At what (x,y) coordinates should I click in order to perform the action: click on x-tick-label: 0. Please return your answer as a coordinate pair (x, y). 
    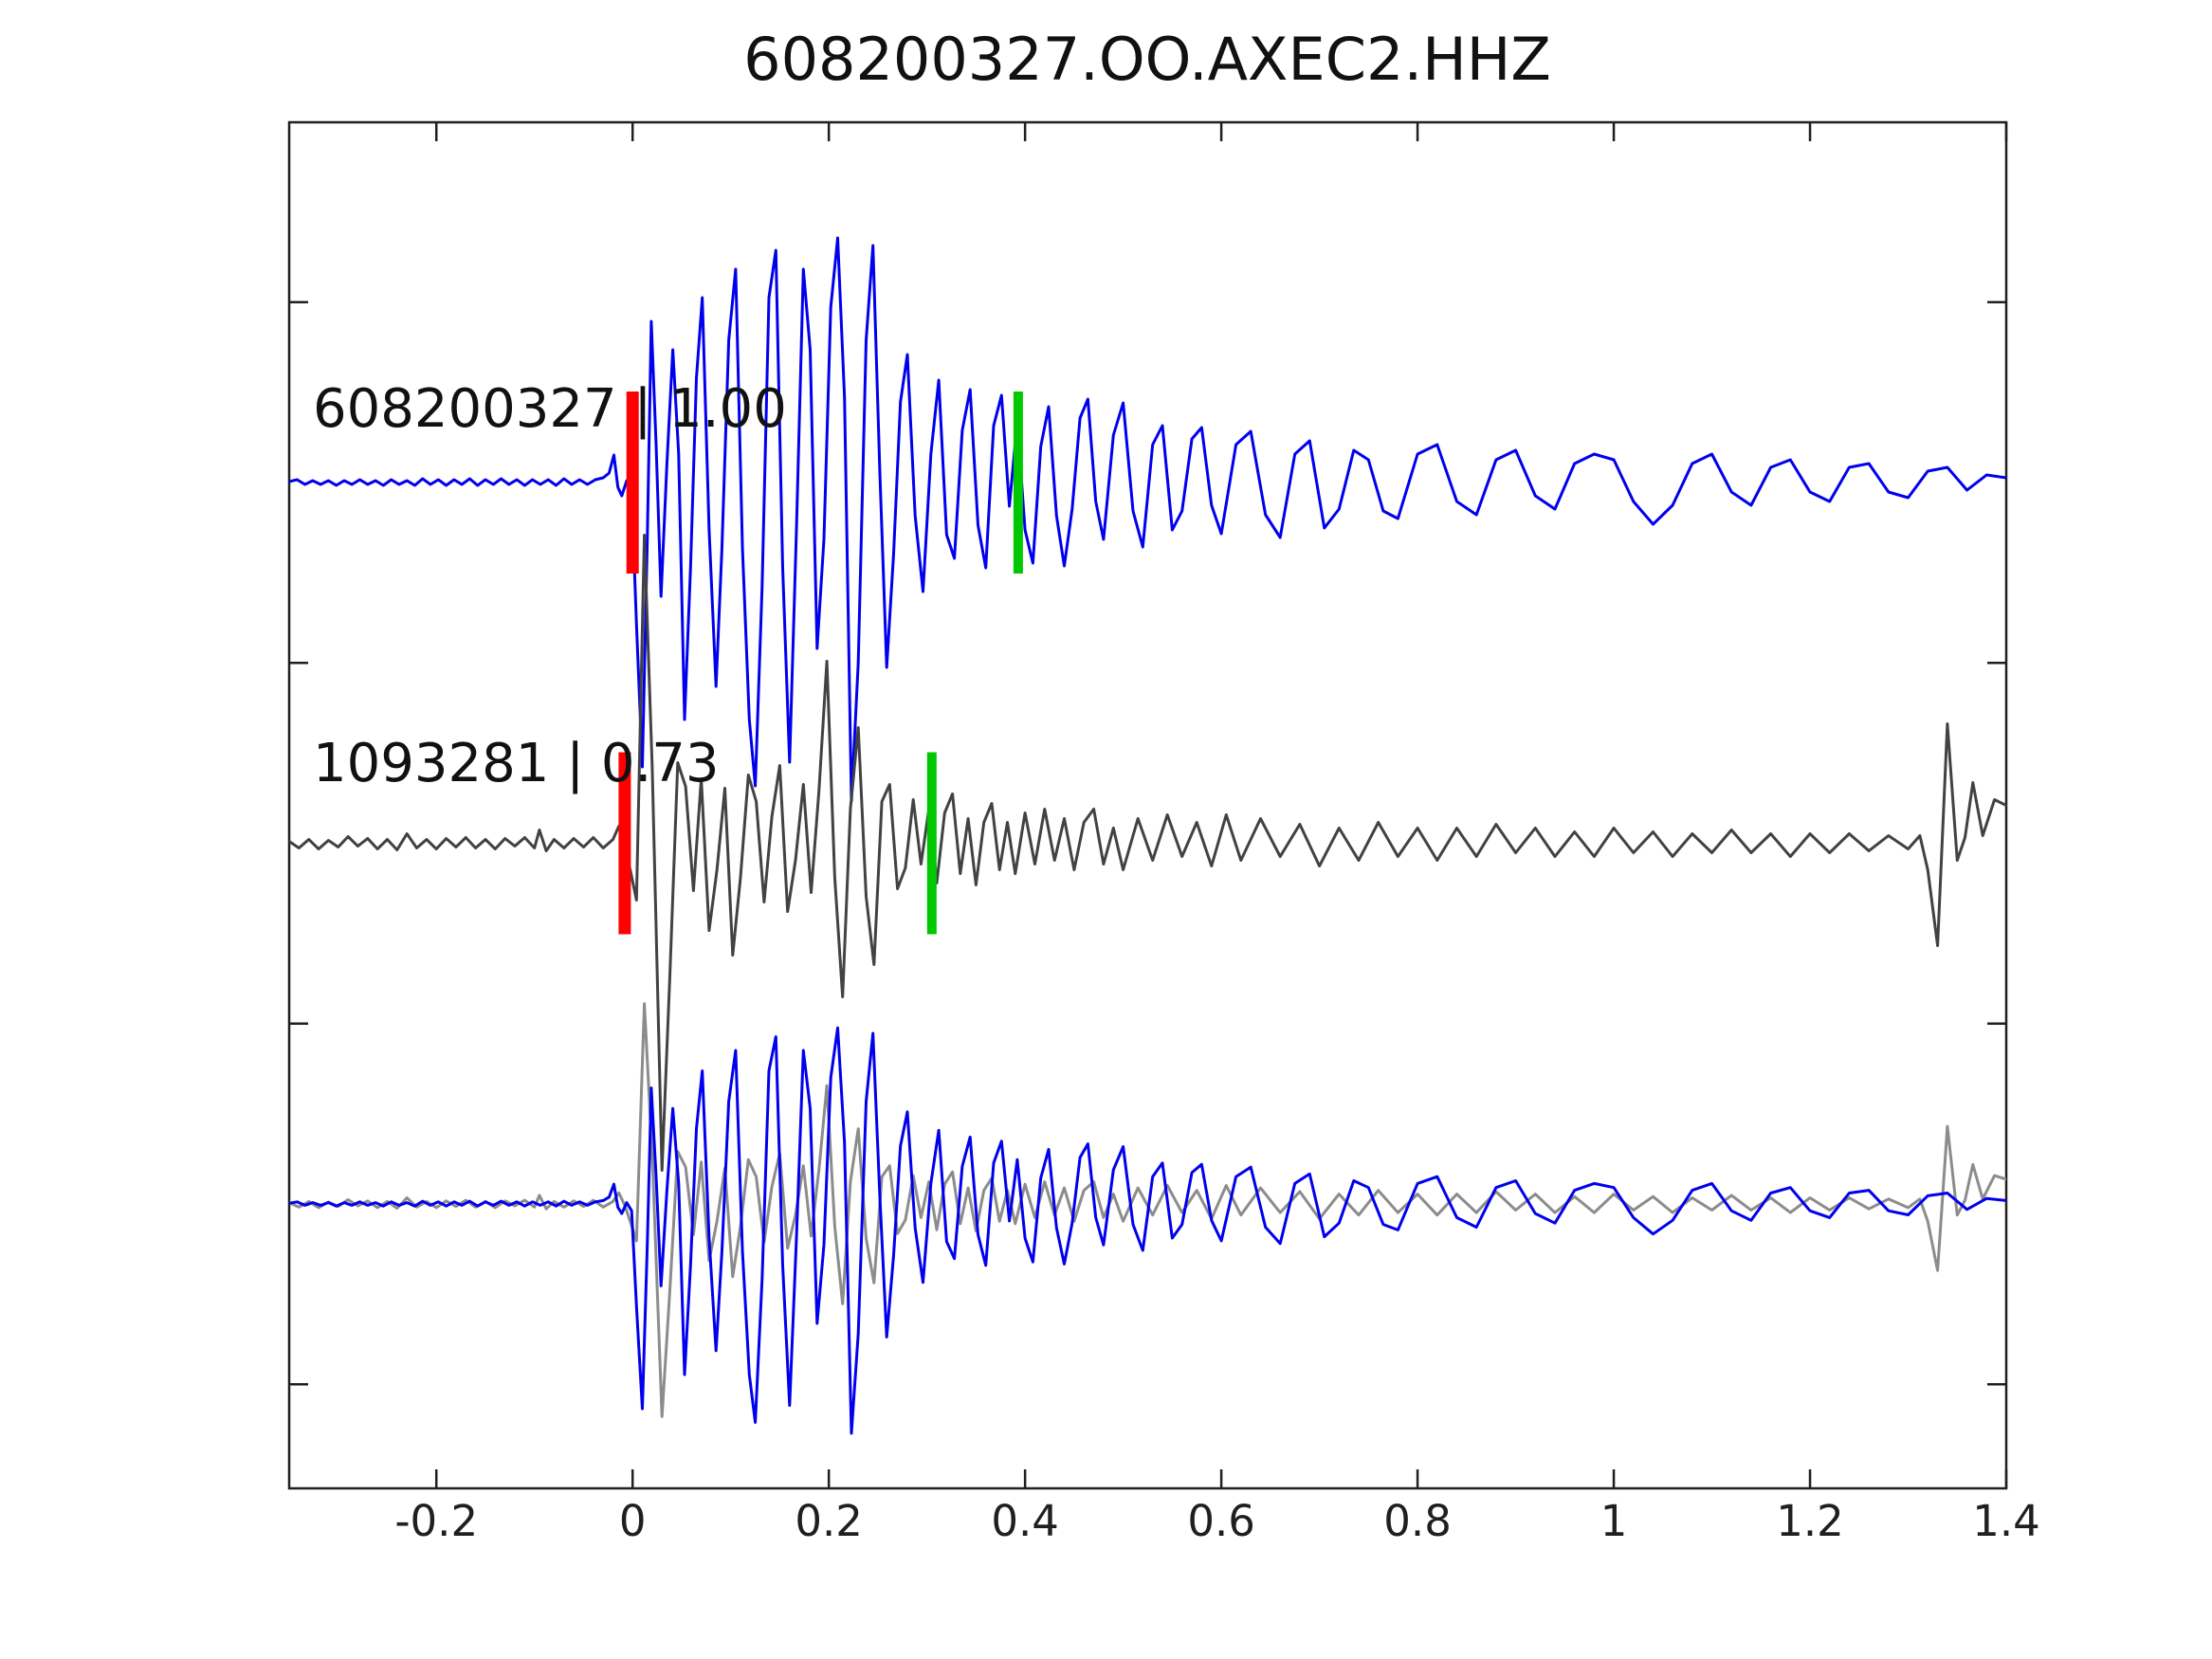
    Looking at the image, I should click on (633, 1521).